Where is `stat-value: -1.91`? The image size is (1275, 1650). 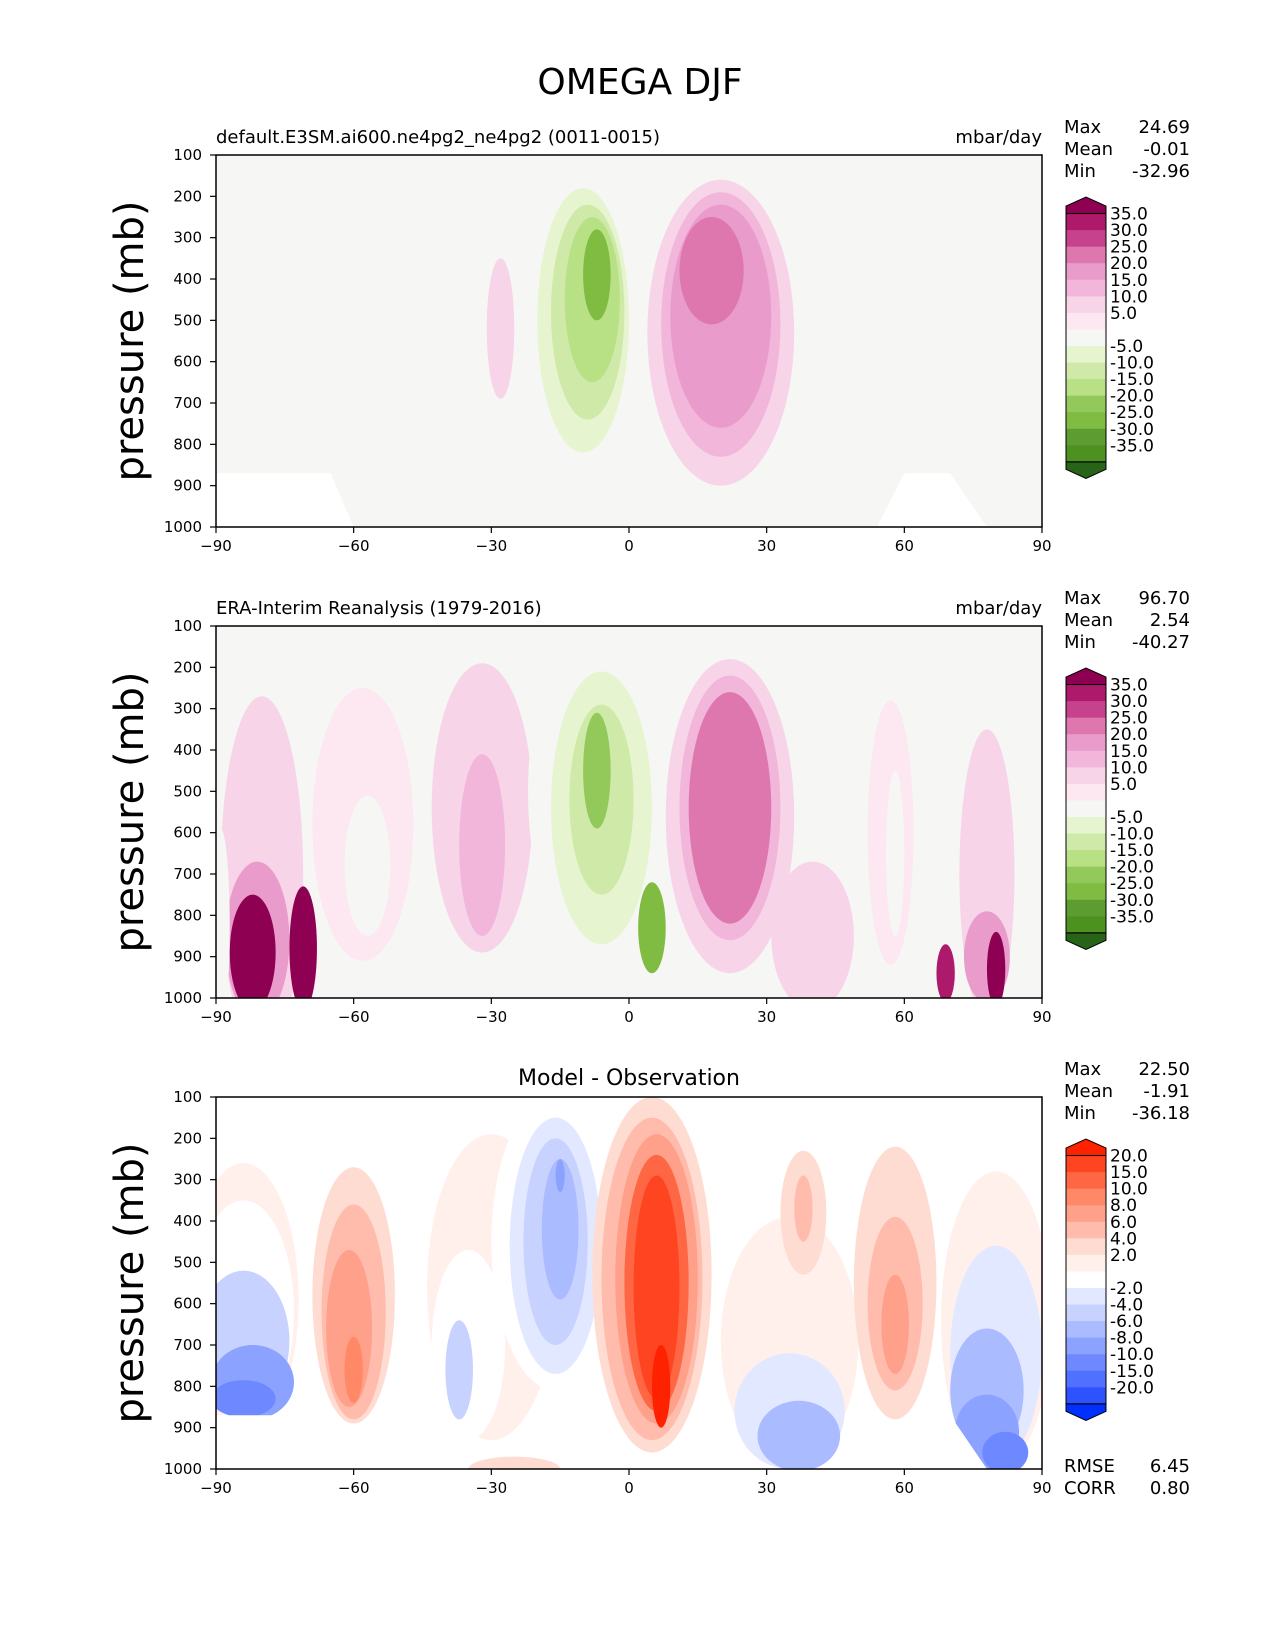 stat-value: -1.91 is located at coordinates (1166, 1091).